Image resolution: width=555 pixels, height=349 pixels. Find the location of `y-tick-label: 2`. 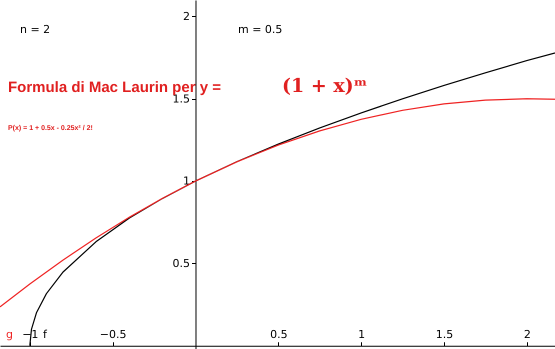

y-tick-label: 2 is located at coordinates (186, 16).